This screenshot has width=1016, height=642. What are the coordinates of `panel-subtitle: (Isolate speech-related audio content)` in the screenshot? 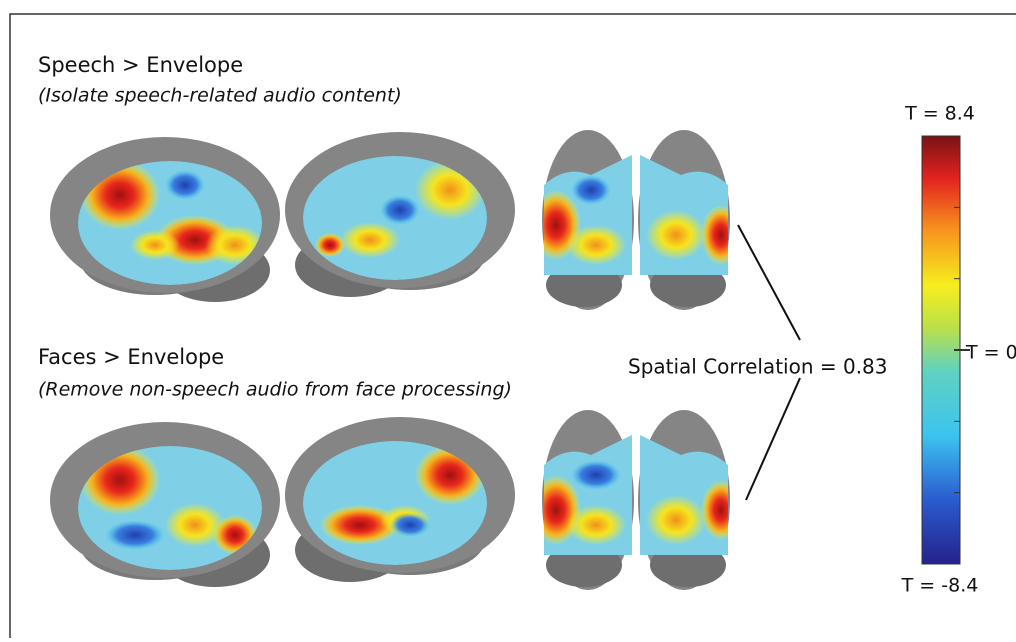 It's located at (220, 96).